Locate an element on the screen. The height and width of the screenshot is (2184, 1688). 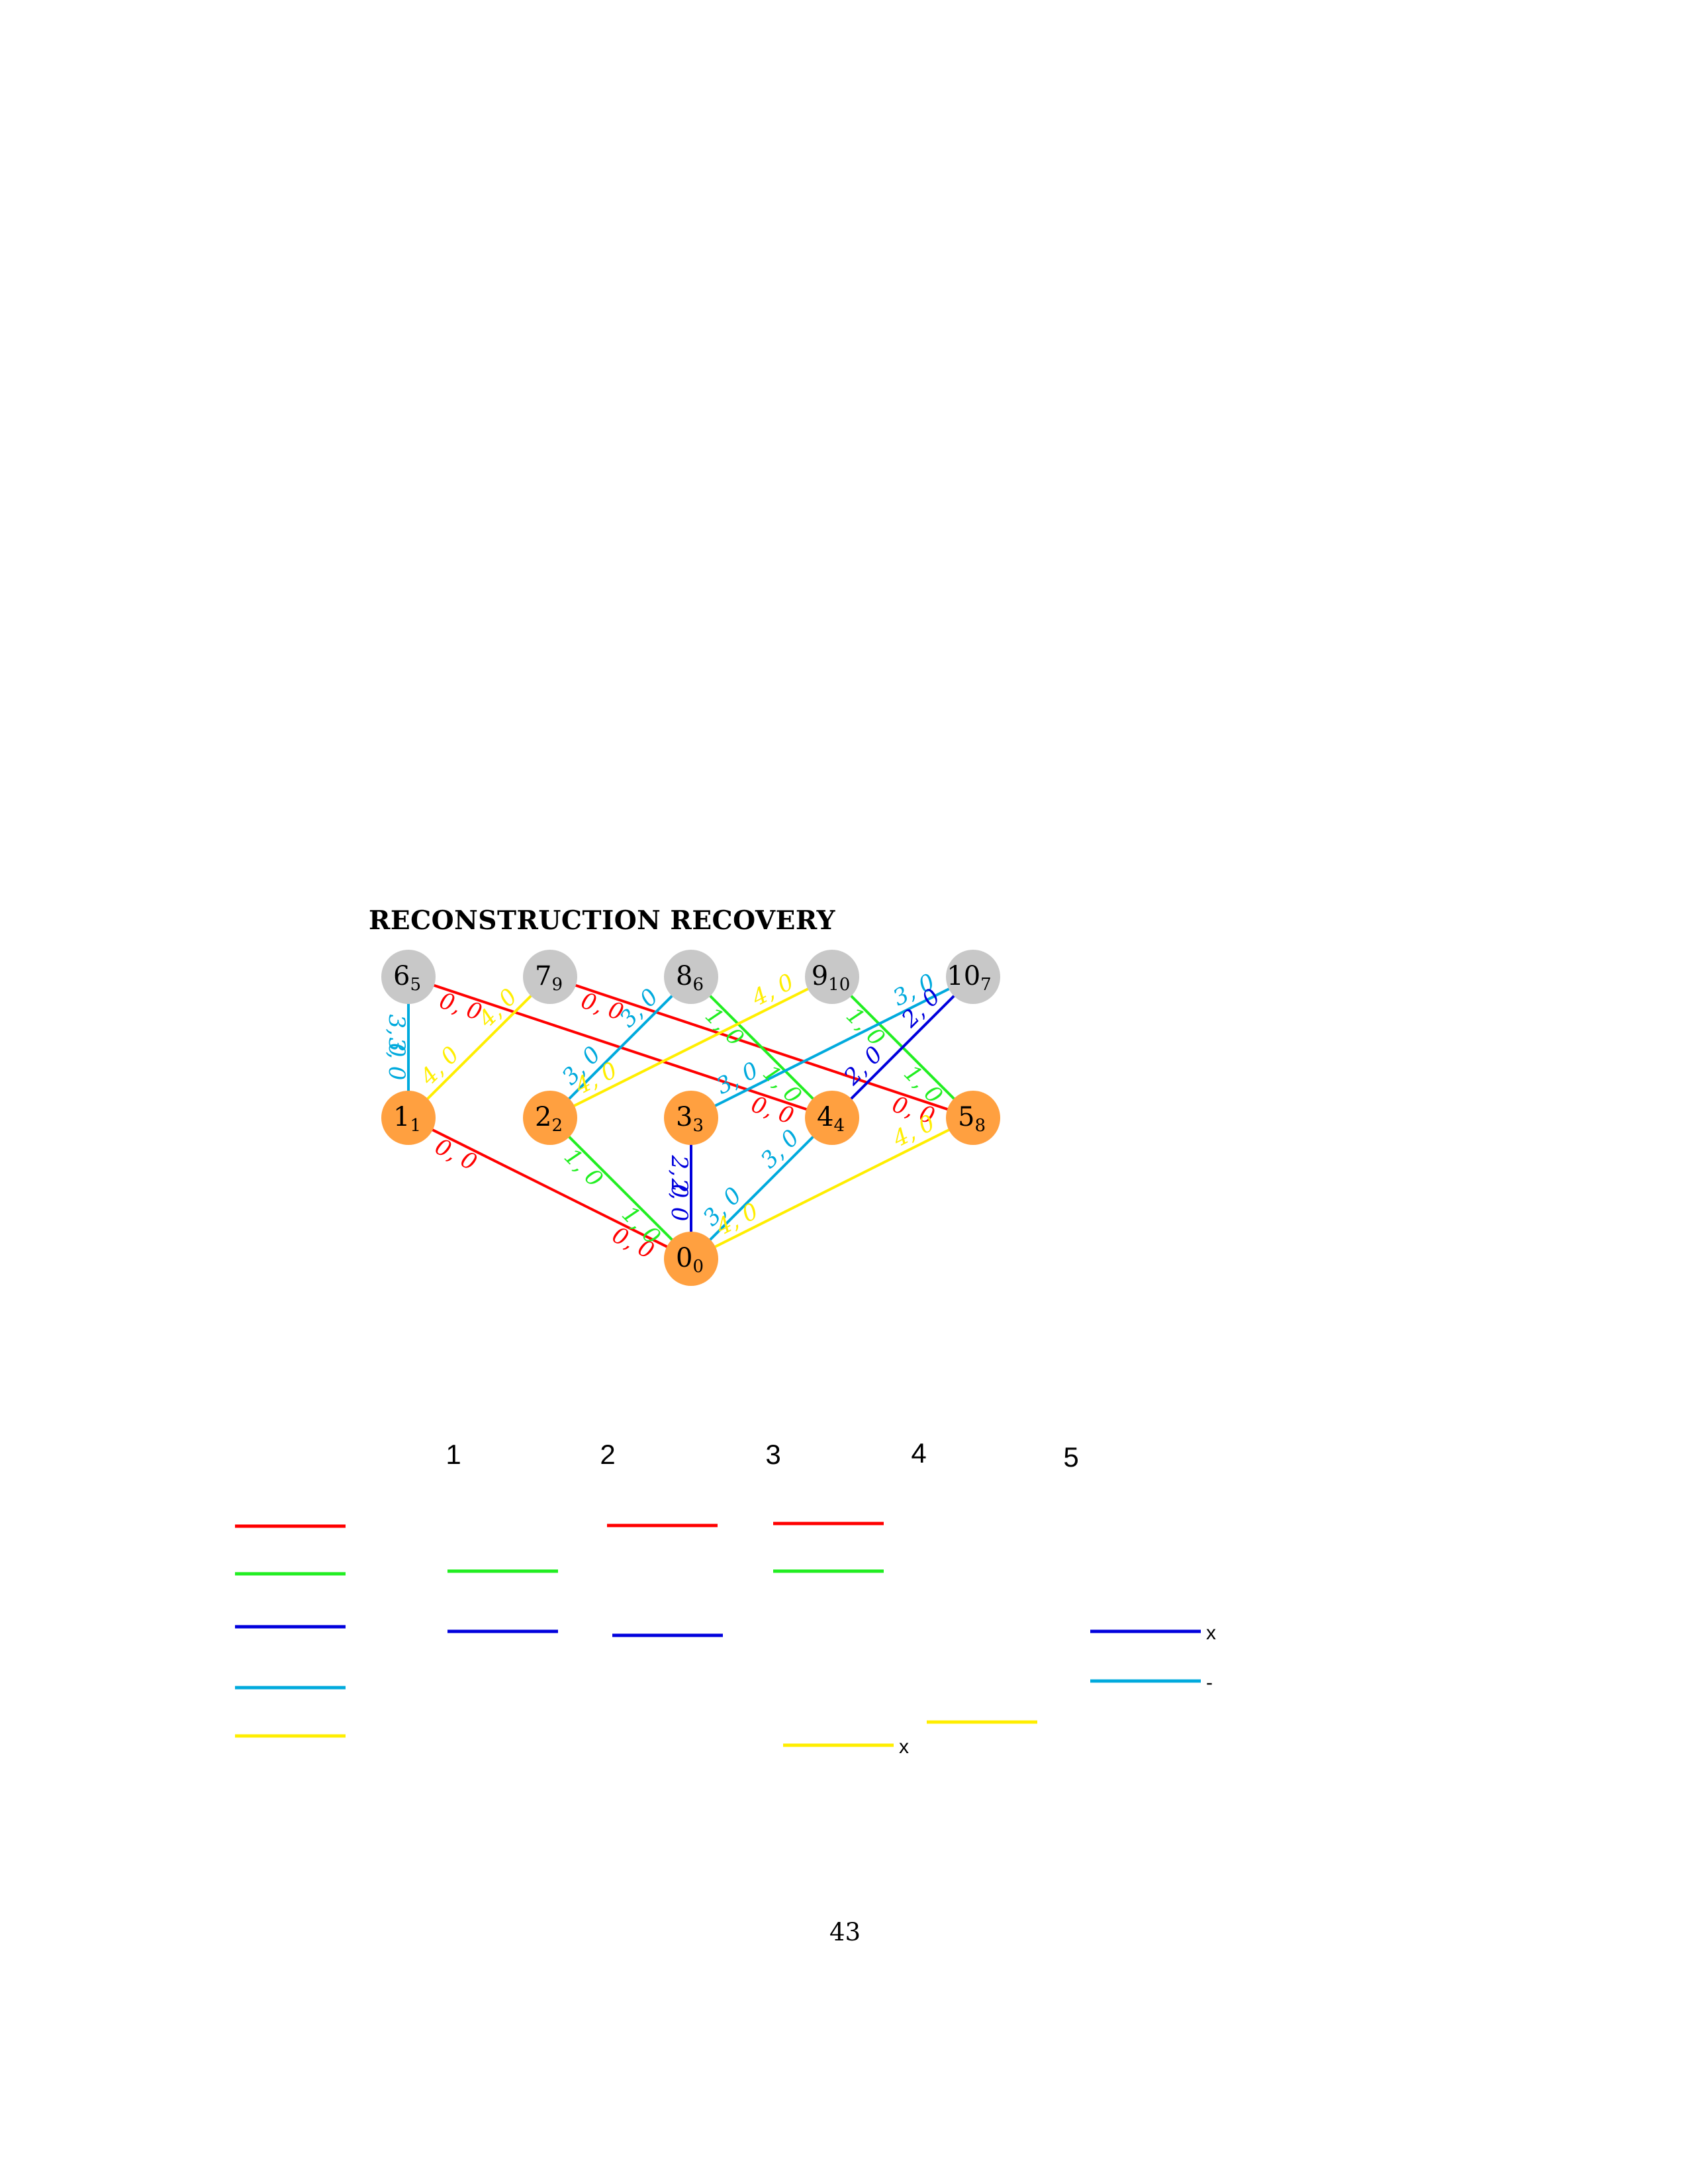
node-subscript: 5 is located at coordinates (415, 985).